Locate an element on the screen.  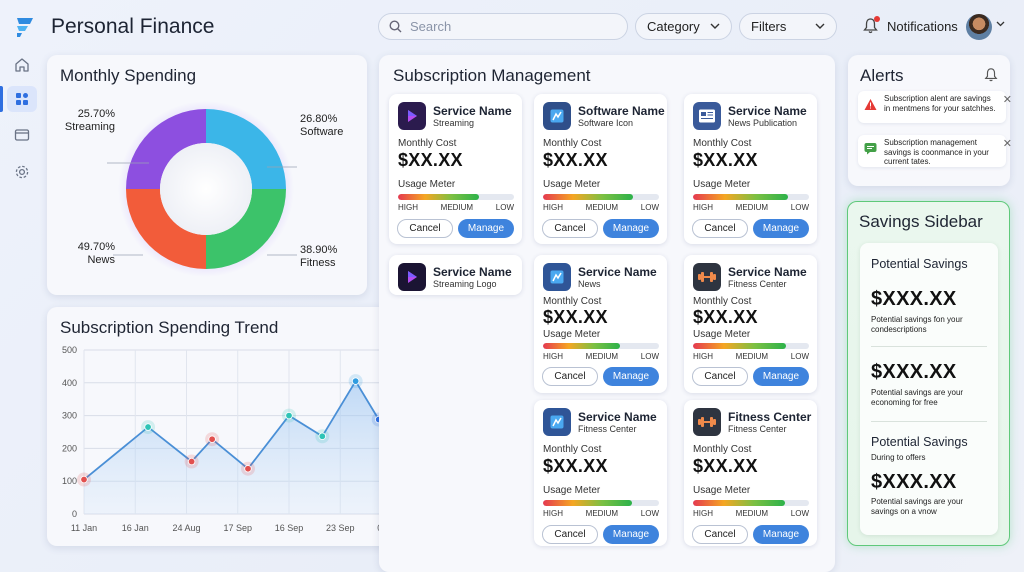
savings-heading: Potential Savings is located at coordinates (919, 442).